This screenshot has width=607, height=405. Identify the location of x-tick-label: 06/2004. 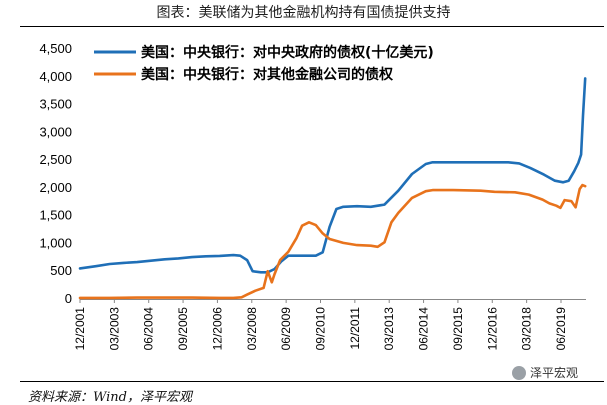
(149, 329).